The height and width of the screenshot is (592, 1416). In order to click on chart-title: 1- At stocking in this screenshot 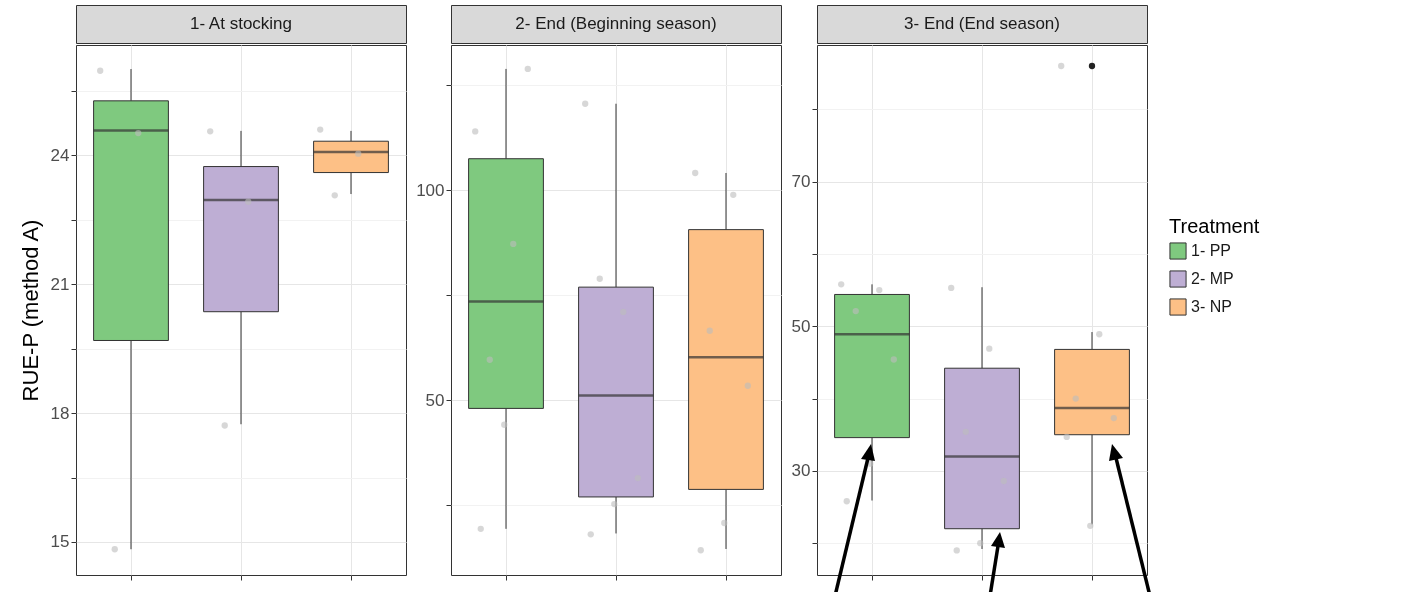, I will do `click(241, 23)`.